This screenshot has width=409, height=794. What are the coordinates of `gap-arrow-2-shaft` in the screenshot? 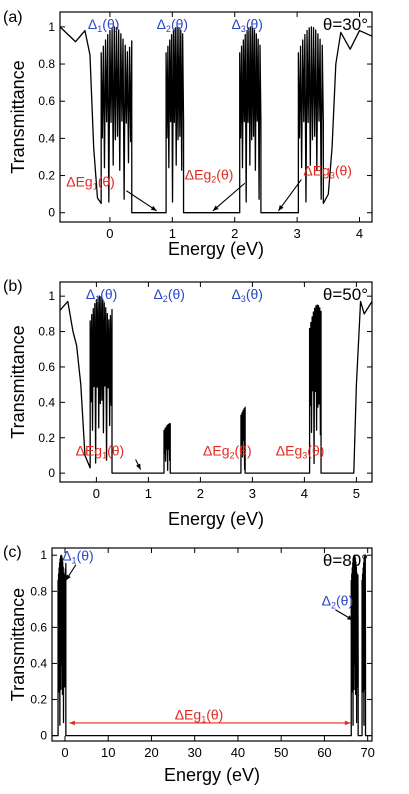 It's located at (229, 197).